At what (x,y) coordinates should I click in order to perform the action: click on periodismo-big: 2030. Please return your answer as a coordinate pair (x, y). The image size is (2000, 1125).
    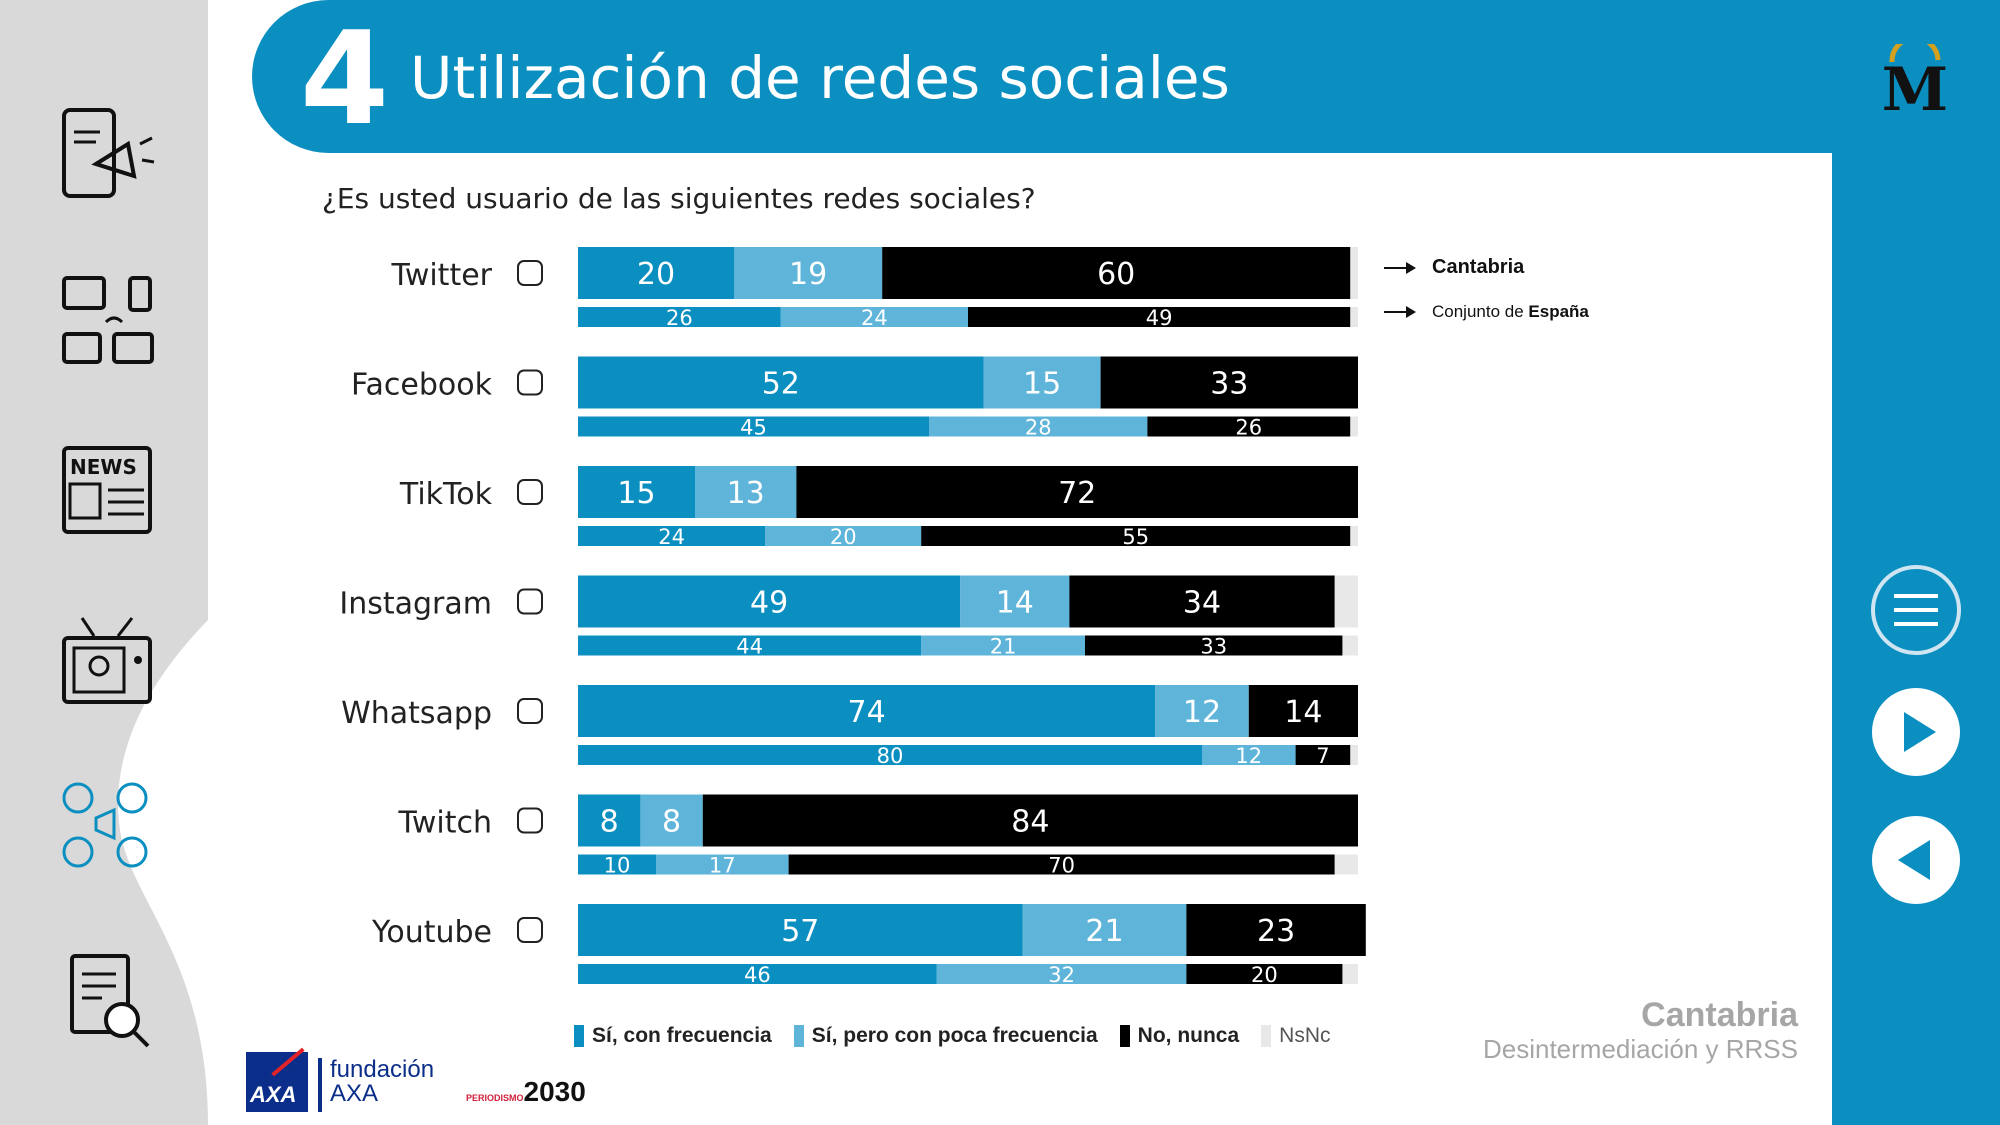
    Looking at the image, I should click on (554, 1091).